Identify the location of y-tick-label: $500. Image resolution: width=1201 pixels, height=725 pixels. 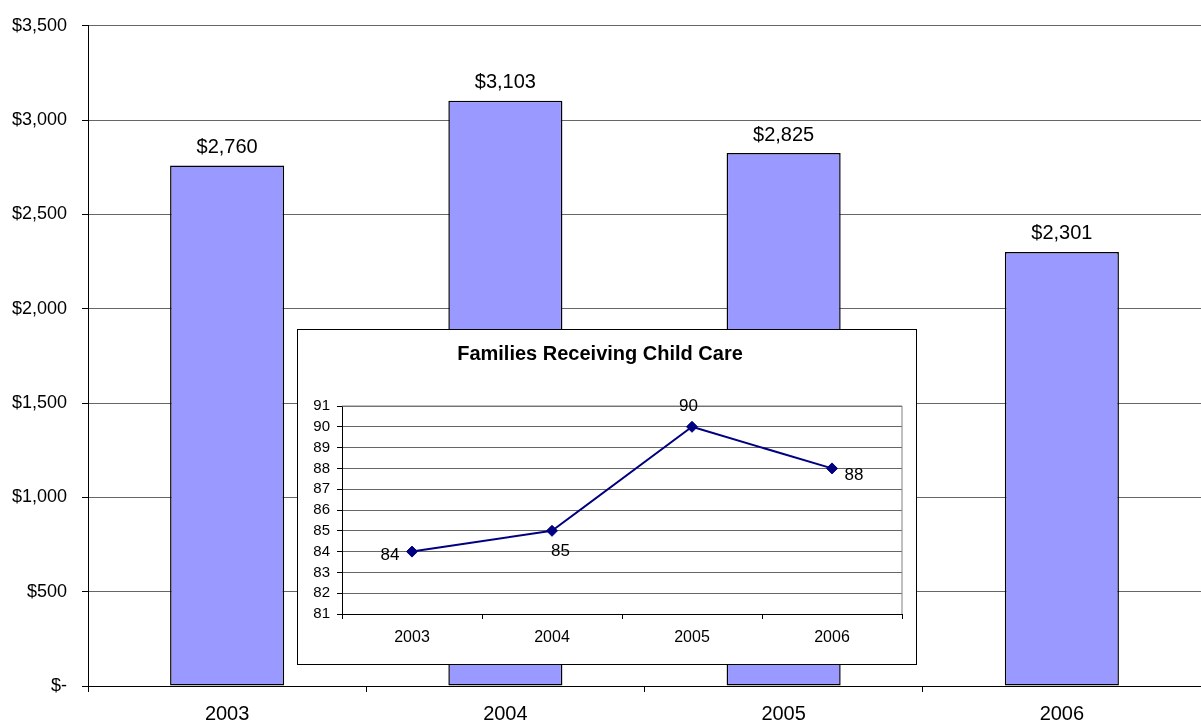
(46, 590).